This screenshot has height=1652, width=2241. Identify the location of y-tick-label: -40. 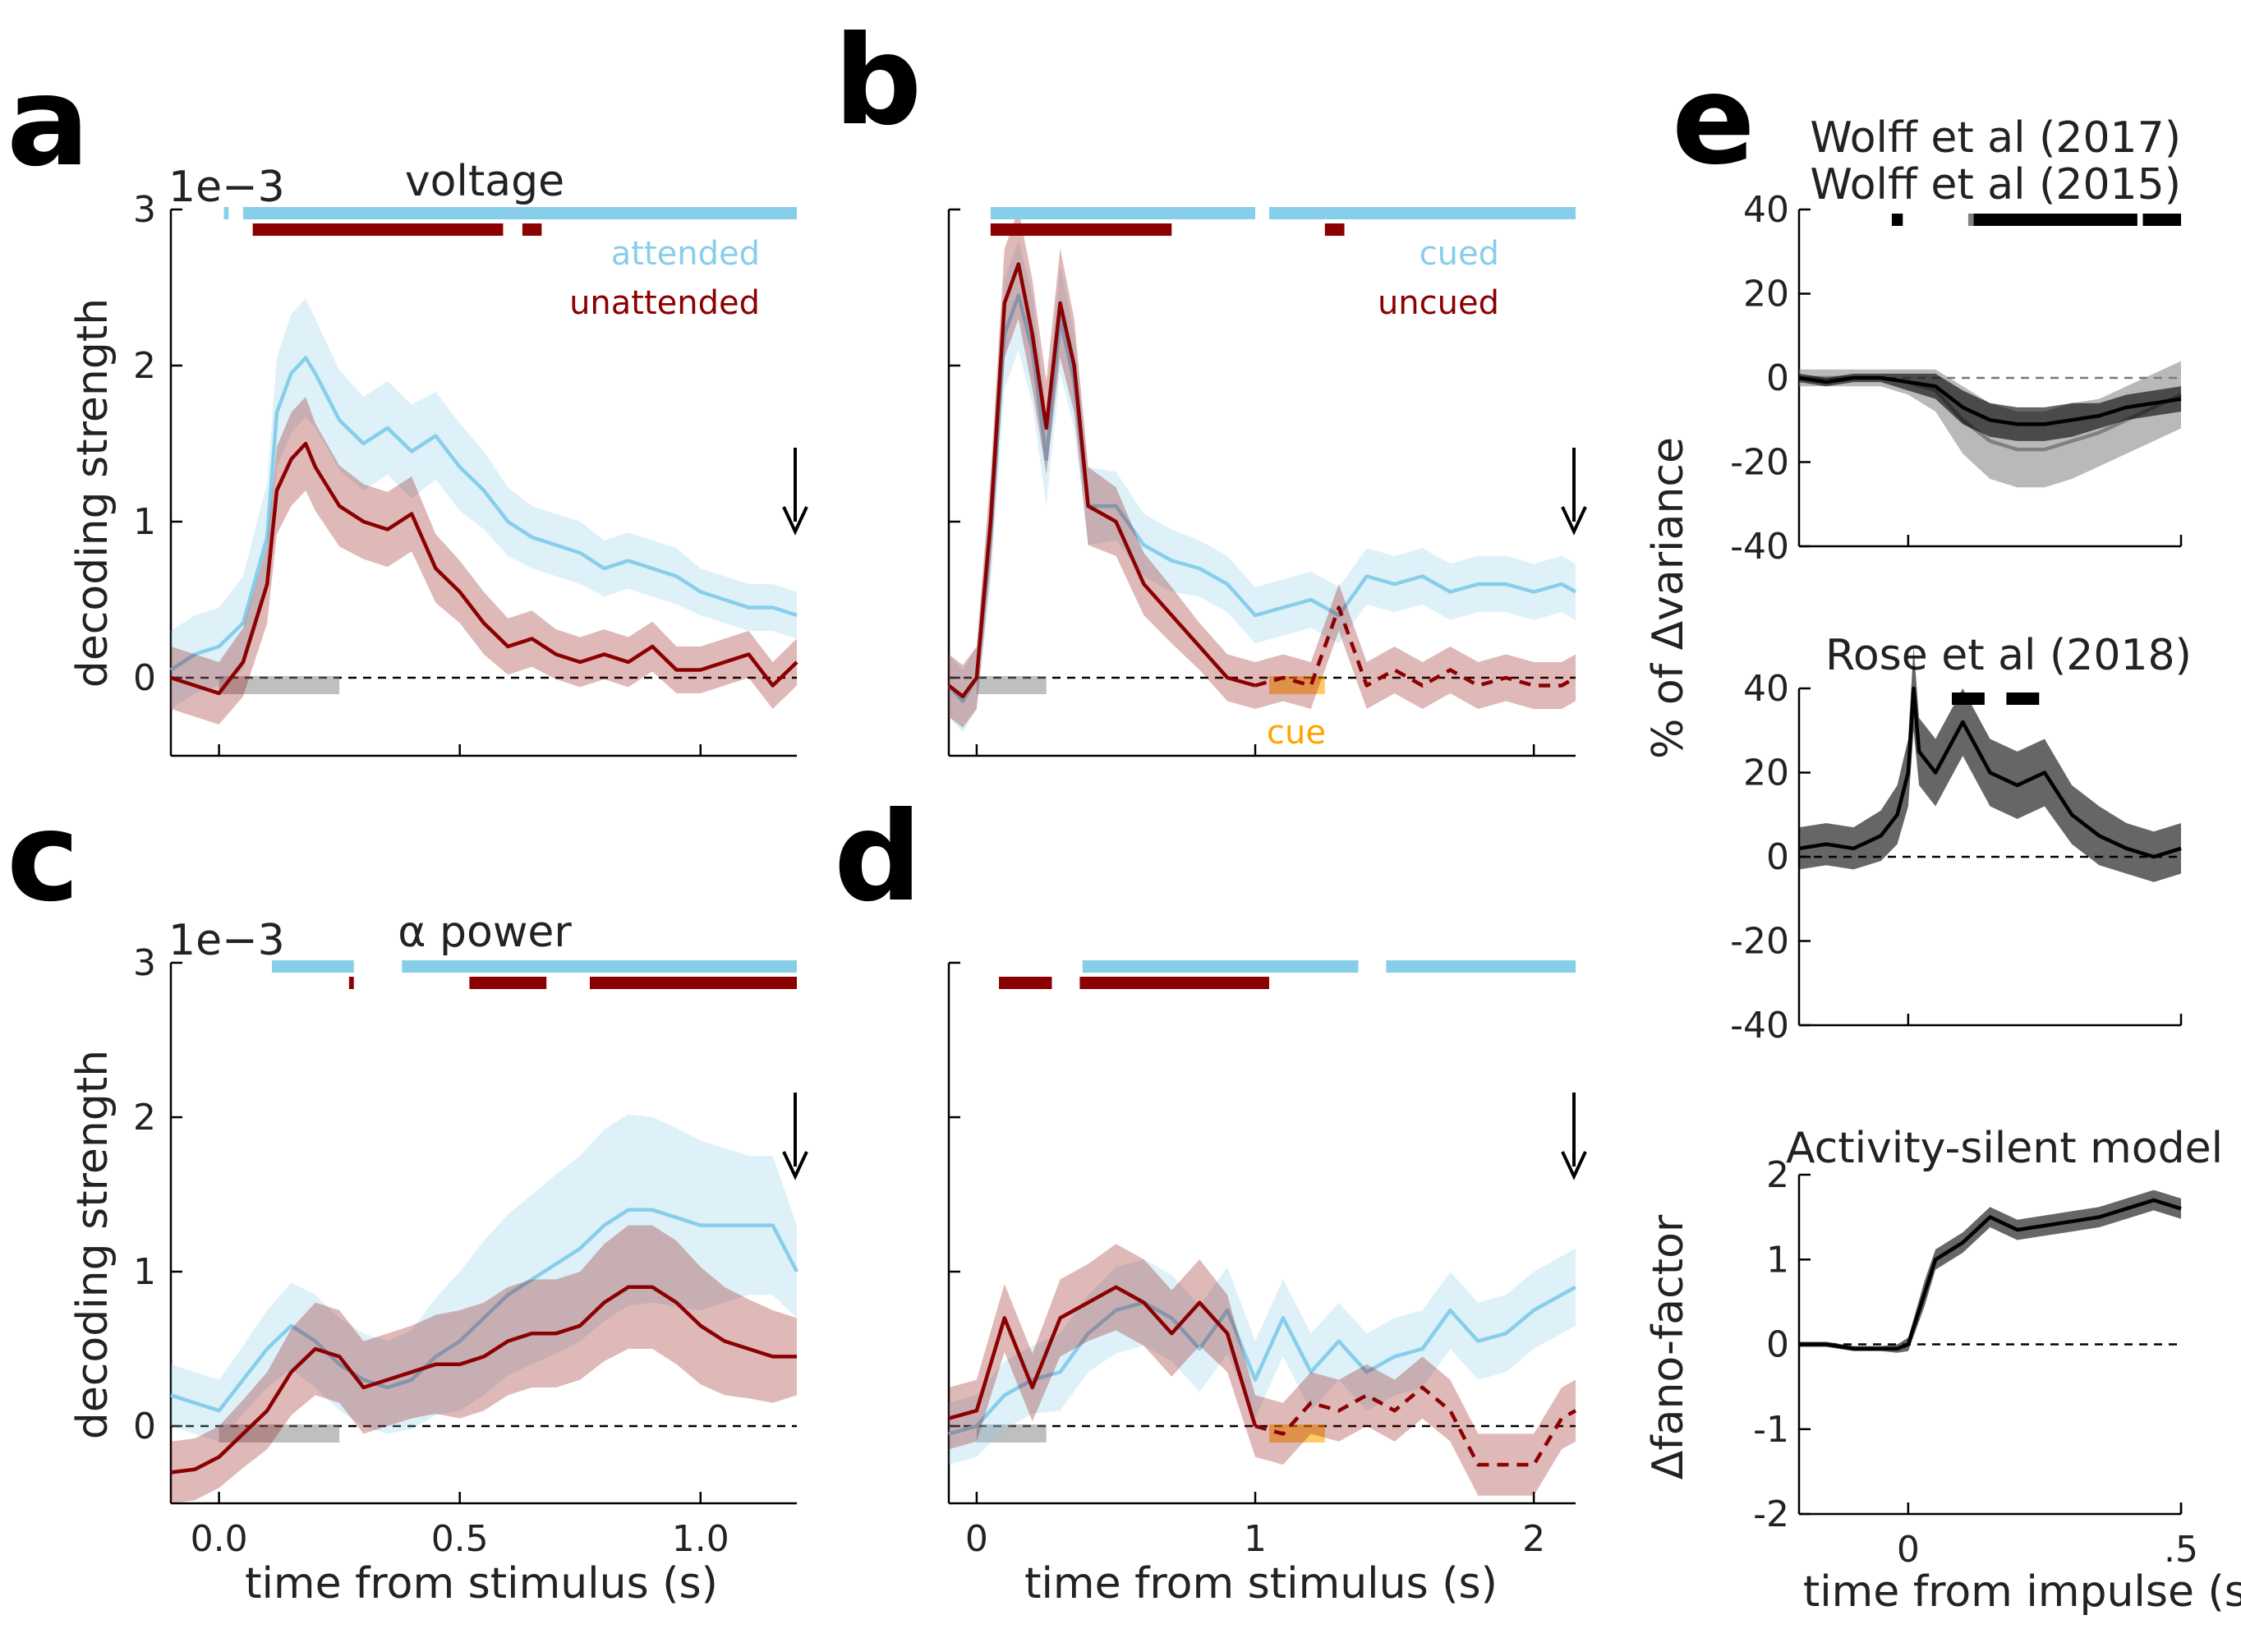
(1759, 1026).